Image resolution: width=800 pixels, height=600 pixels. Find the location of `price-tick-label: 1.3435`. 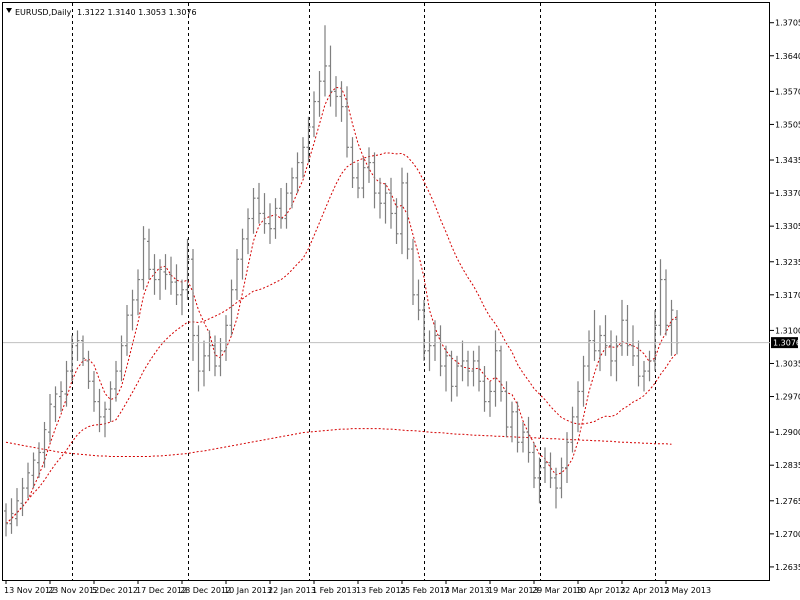

price-tick-label: 1.3435 is located at coordinates (787, 160).